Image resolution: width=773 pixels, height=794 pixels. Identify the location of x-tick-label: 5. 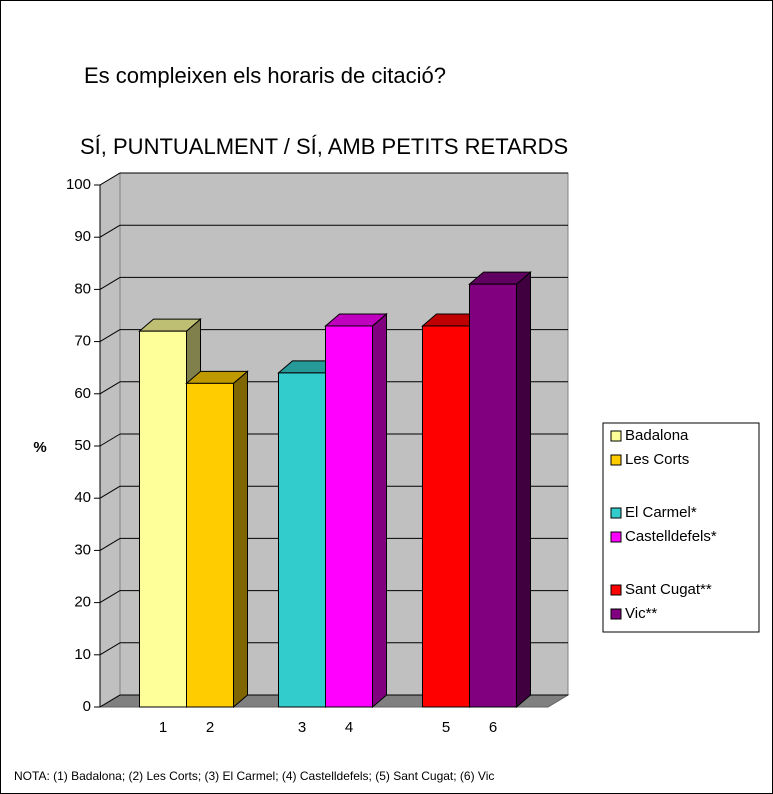
(446, 727).